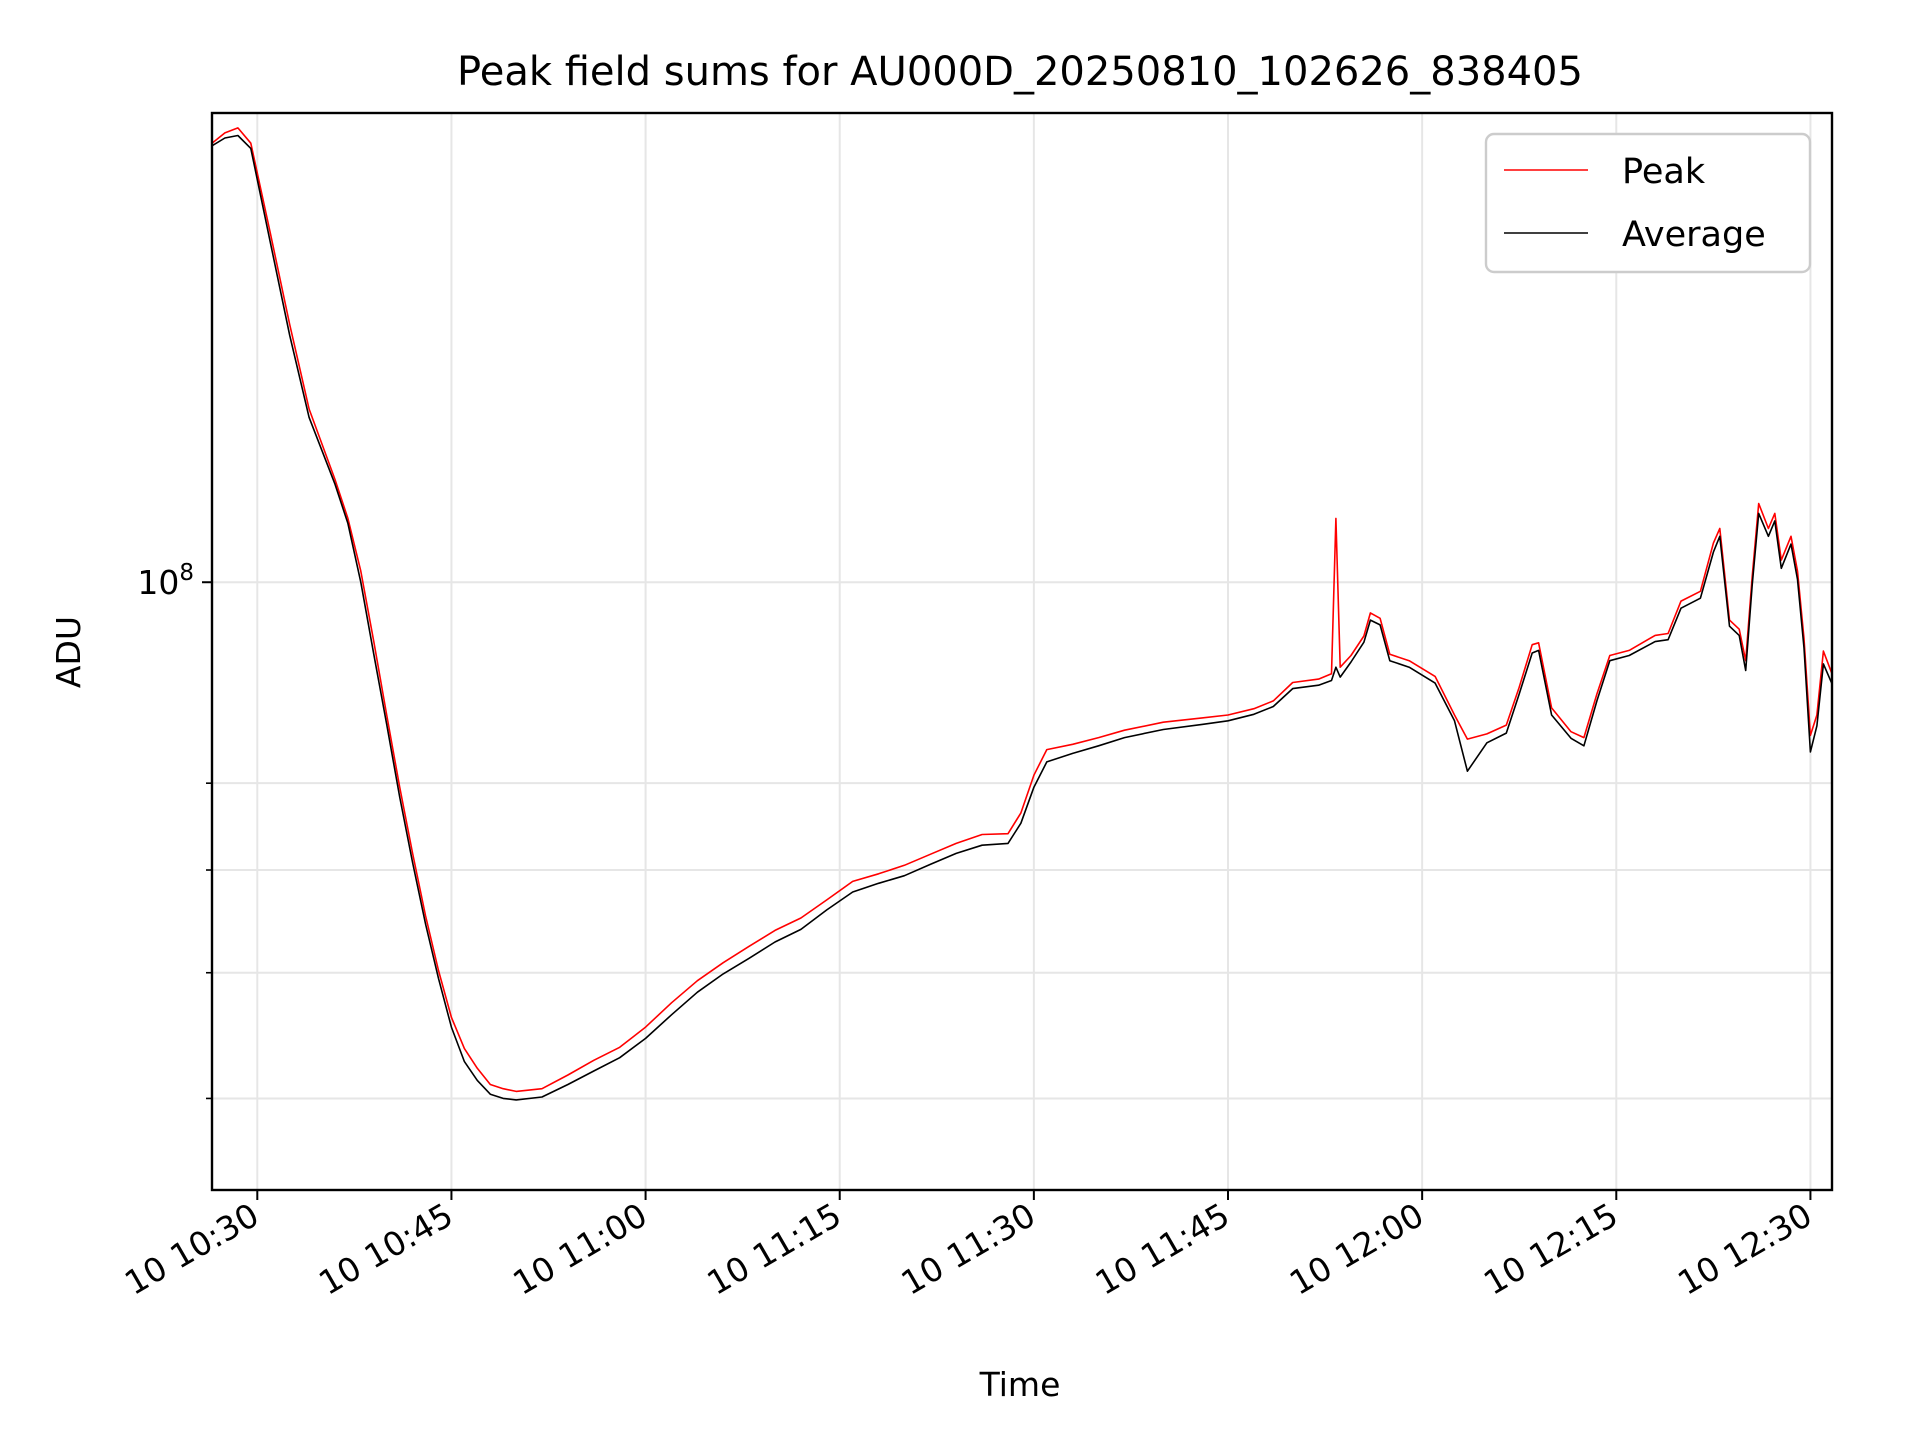 The height and width of the screenshot is (1440, 1920). I want to click on legend: Peak Average, so click(1648, 203).